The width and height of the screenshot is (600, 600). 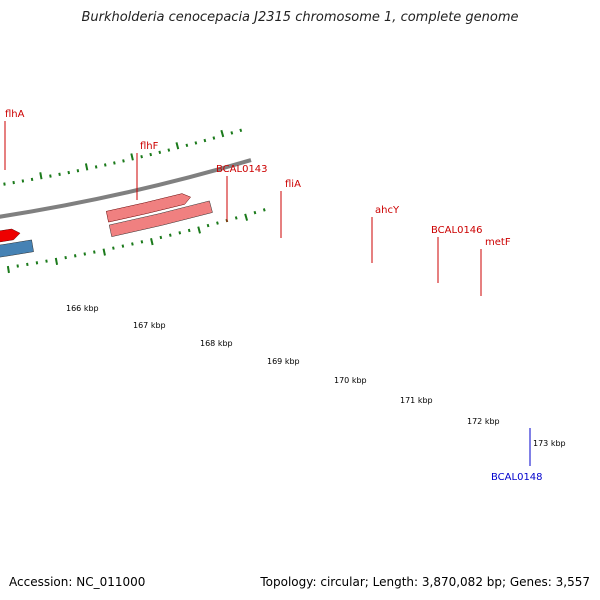 I want to click on tick-marks, so click(x=134, y=201).